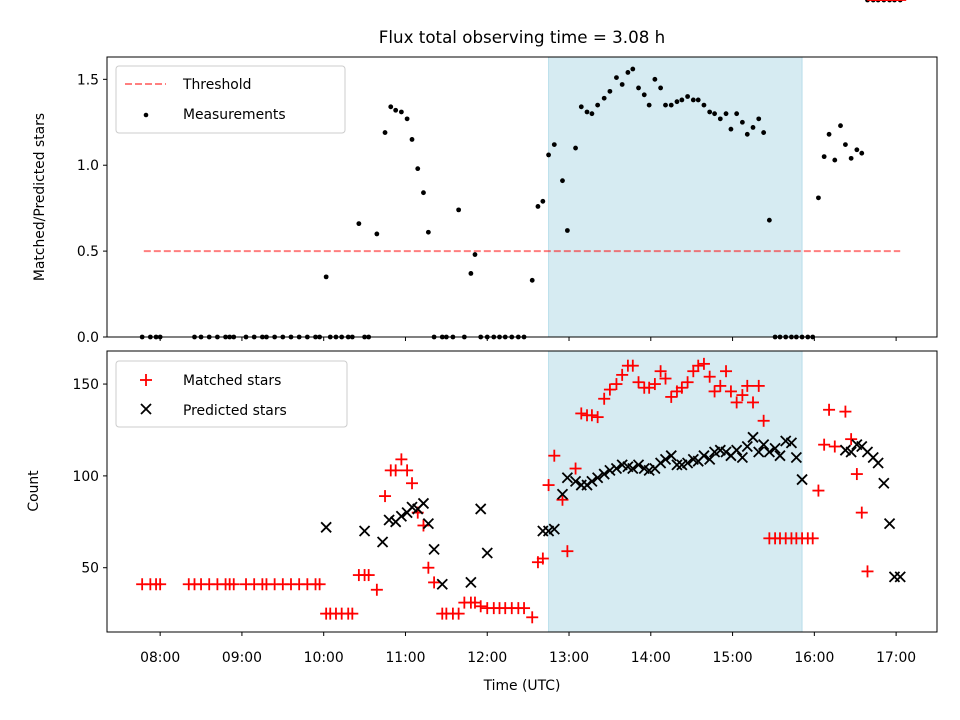 The height and width of the screenshot is (720, 960). Describe the element at coordinates (88, 252) in the screenshot. I see `y-tick-label: 0.5` at that location.